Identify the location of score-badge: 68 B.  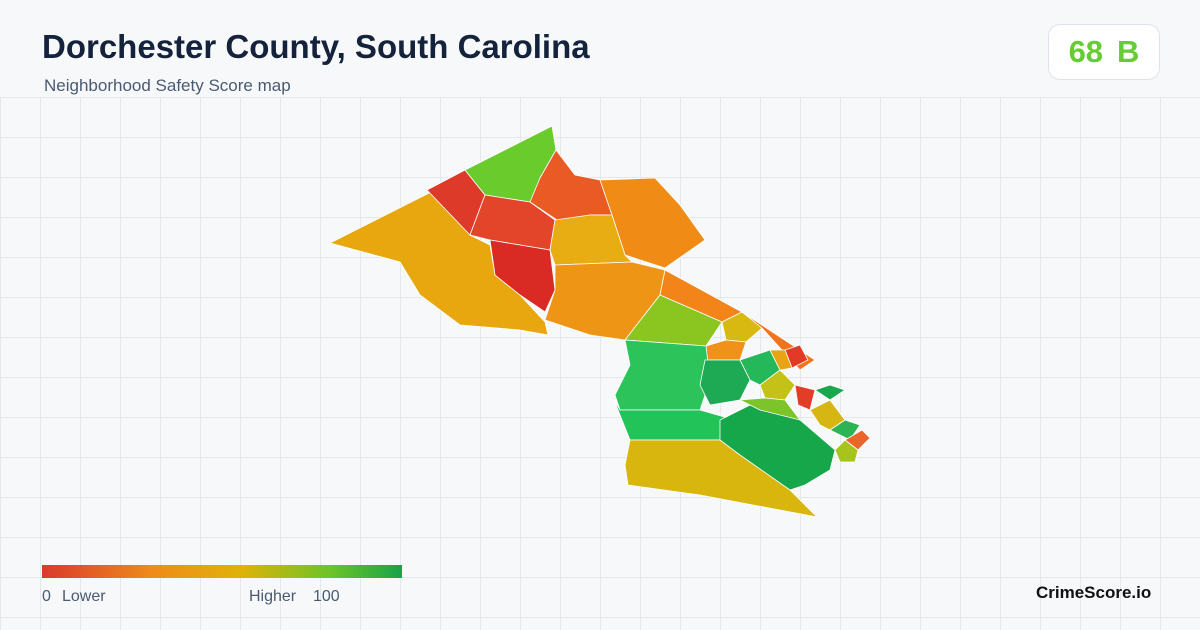
(1104, 52).